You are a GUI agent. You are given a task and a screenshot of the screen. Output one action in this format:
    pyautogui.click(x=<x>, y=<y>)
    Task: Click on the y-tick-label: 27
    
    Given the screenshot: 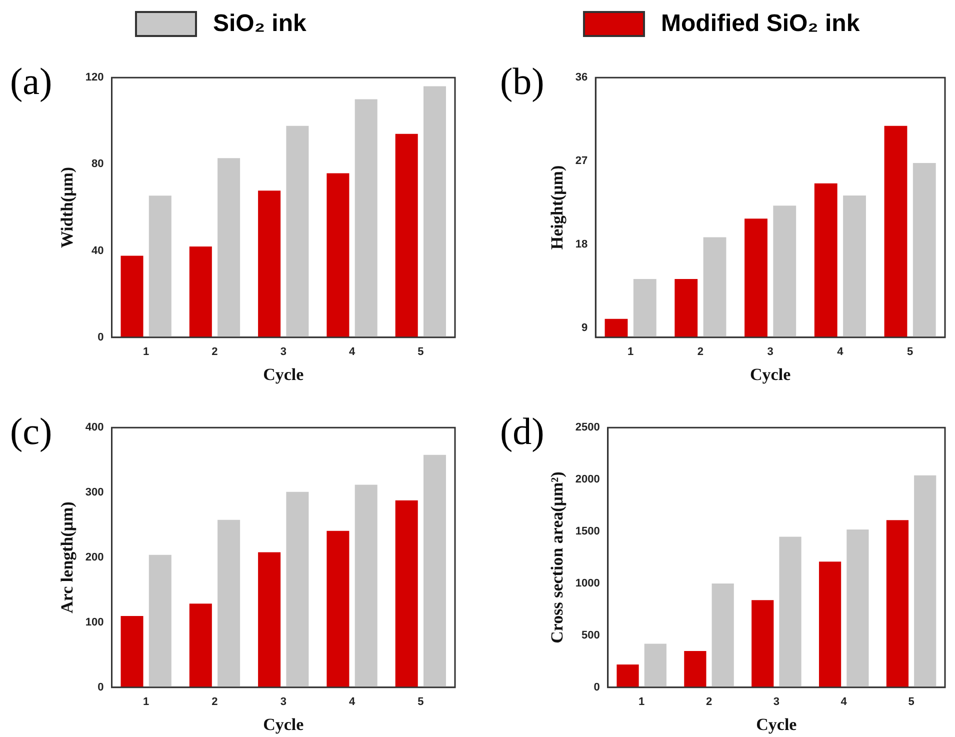 What is the action you would take?
    pyautogui.click(x=581, y=161)
    